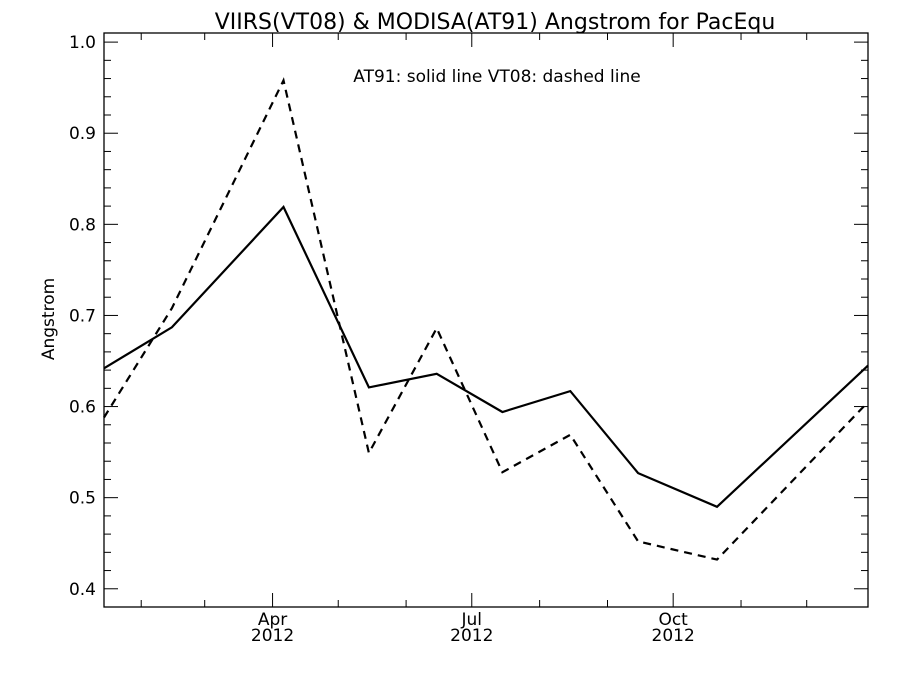 The width and height of the screenshot is (900, 675). Describe the element at coordinates (496, 77) in the screenshot. I see `chart-annotation: AT91: solid line VT08: dashed line` at that location.